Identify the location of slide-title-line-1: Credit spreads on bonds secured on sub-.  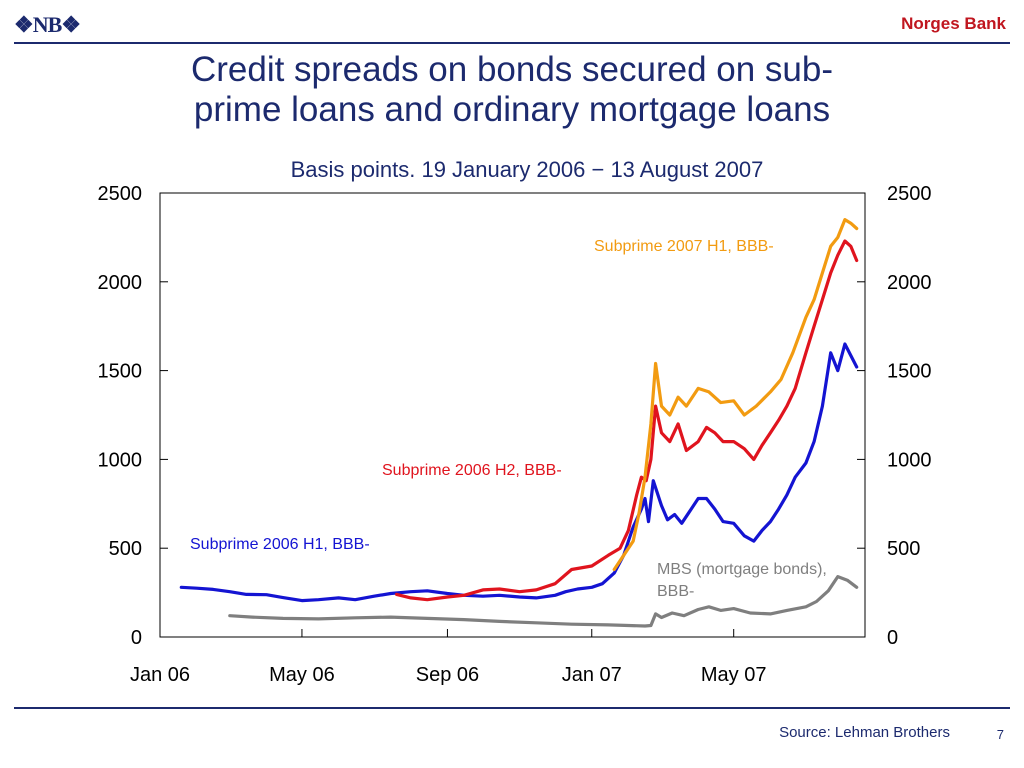
(512, 69).